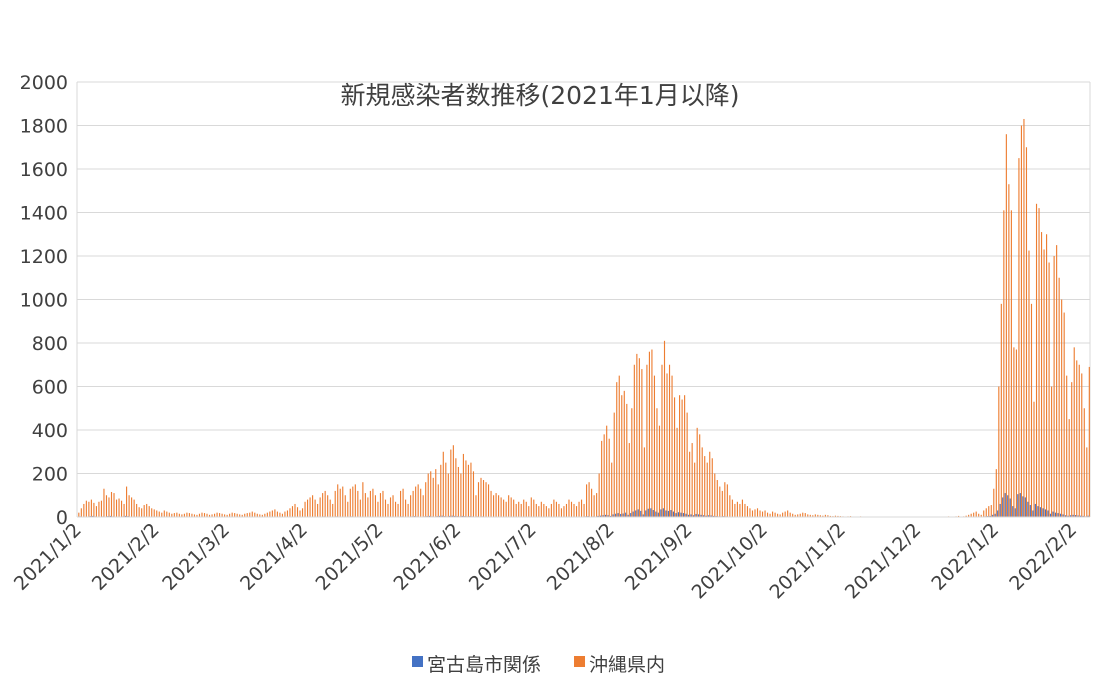 The image size is (1119, 699). I want to click on y-tick-label: 1200, so click(44, 257).